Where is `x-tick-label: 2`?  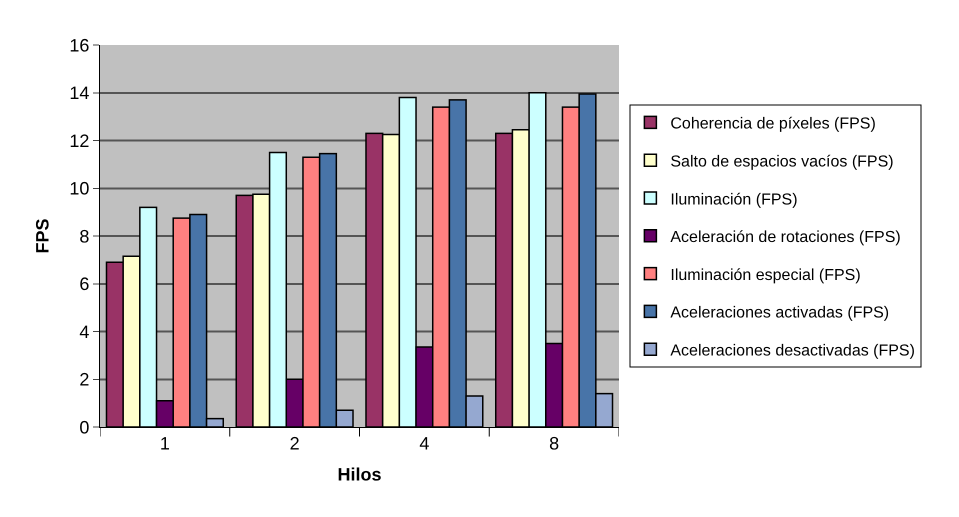 x-tick-label: 2 is located at coordinates (295, 444).